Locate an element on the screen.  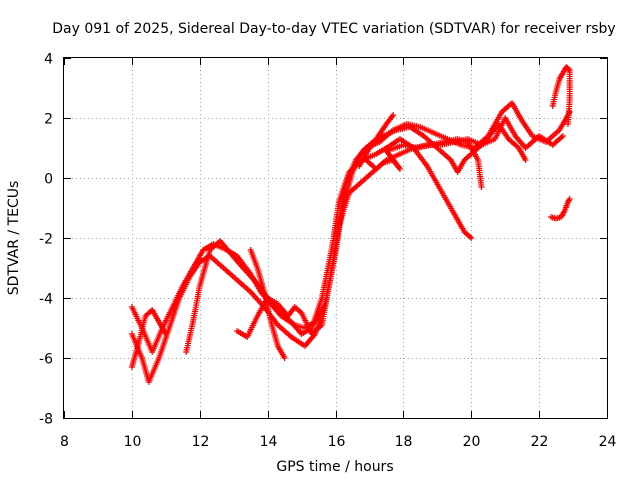
y-tick-label: 4 is located at coordinates (48, 60).